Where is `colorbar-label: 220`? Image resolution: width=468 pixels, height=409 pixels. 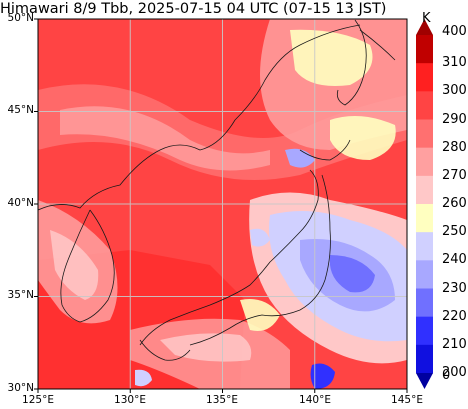
colorbar-label: 220 is located at coordinates (454, 316).